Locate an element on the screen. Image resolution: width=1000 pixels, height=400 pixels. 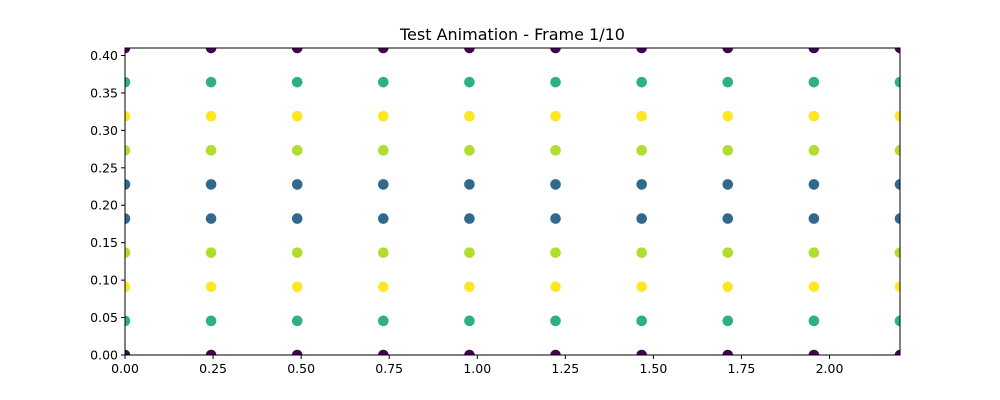
y-tick-label: 0.35 is located at coordinates (104, 92).